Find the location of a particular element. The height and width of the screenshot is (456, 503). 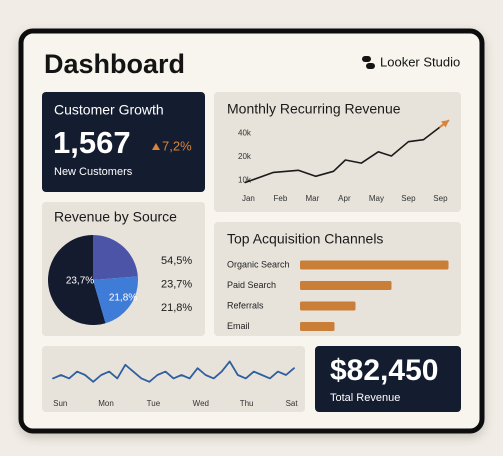

kpi-value: $82,450 is located at coordinates (384, 370).